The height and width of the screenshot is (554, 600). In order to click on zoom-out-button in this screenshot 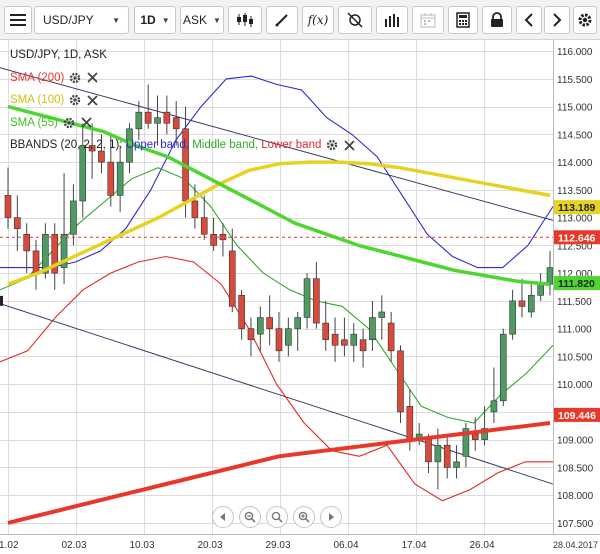, I will do `click(250, 517)`.